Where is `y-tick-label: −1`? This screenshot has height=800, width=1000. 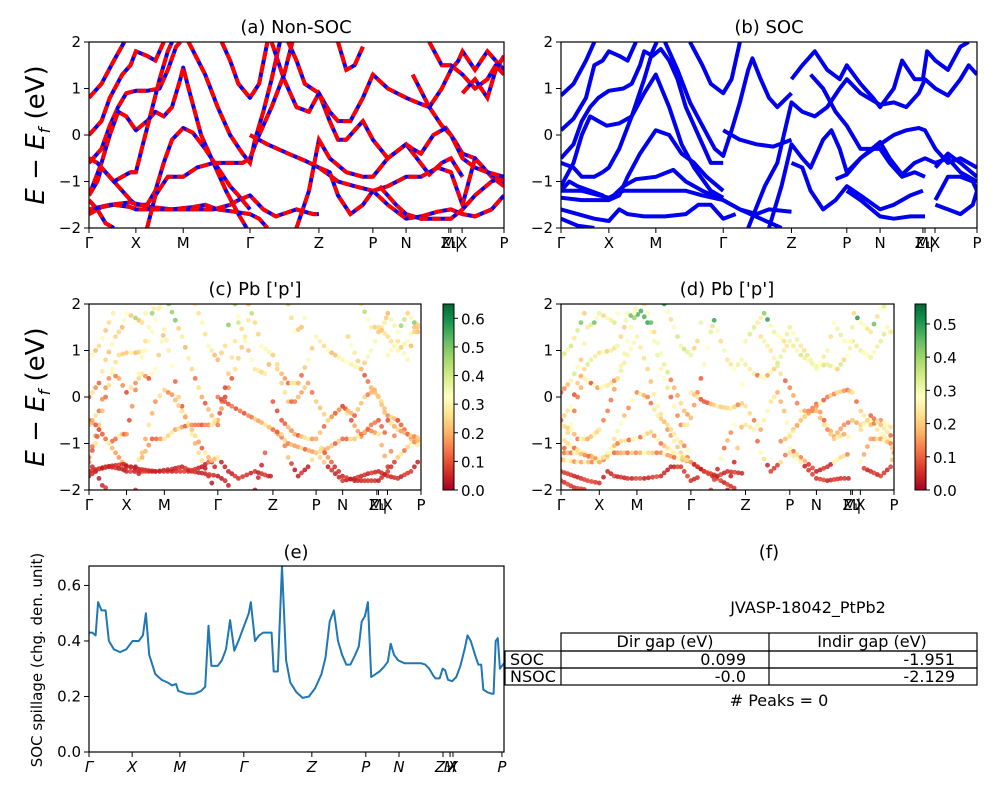
y-tick-label: −1 is located at coordinates (542, 182).